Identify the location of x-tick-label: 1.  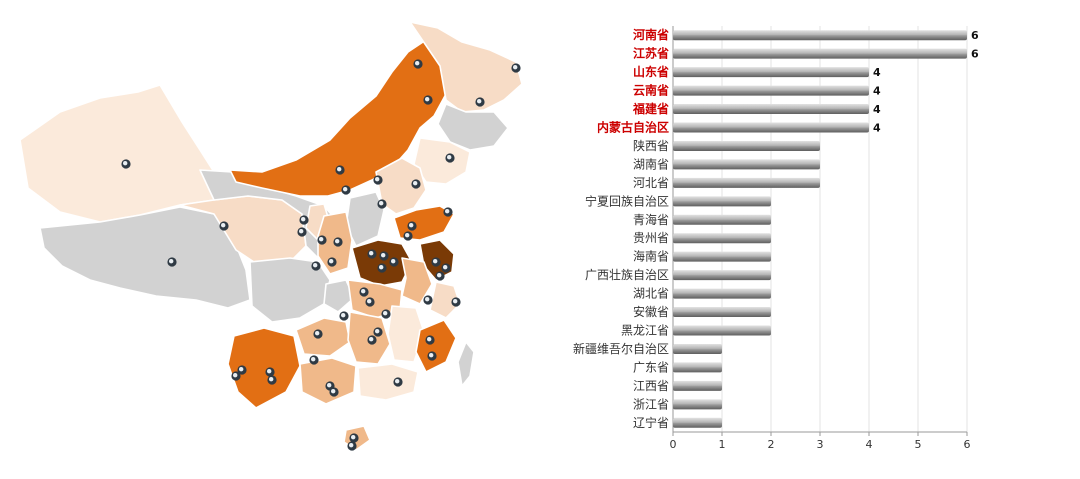
(722, 444).